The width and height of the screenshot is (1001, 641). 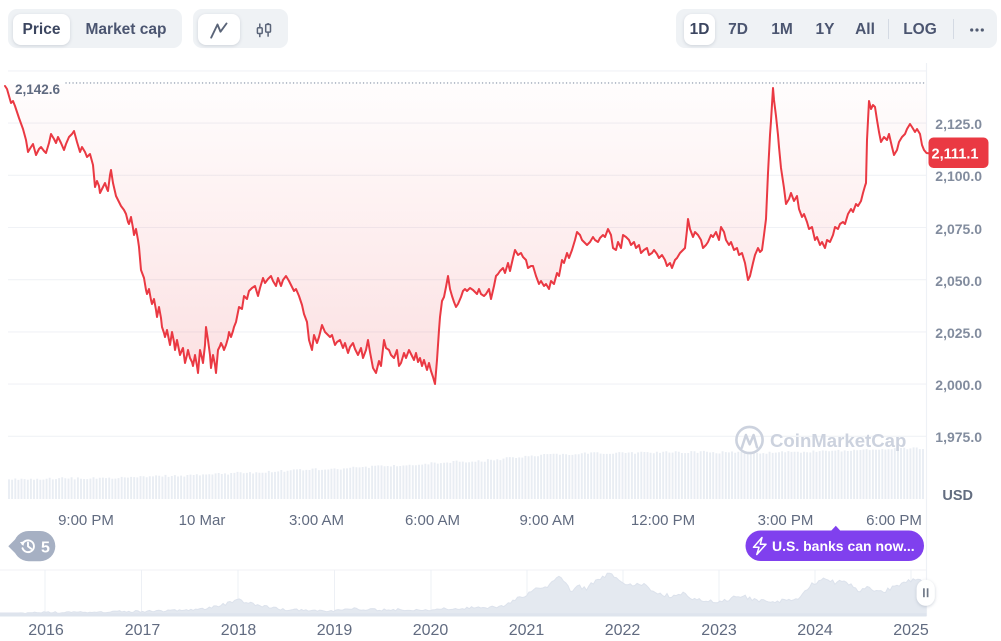 I want to click on svg-text: 5, so click(x=45, y=547).